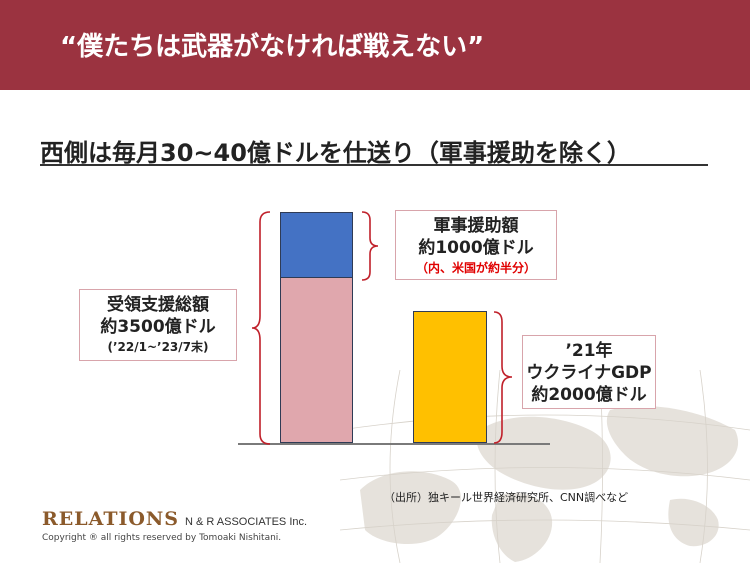 The width and height of the screenshot is (750, 563). I want to click on bar-total-aid-outline, so click(316, 327).